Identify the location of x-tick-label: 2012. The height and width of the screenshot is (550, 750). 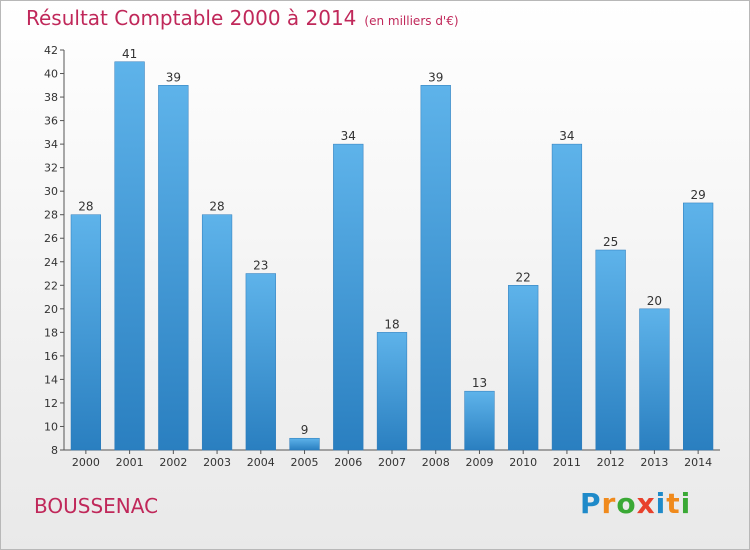
(611, 462).